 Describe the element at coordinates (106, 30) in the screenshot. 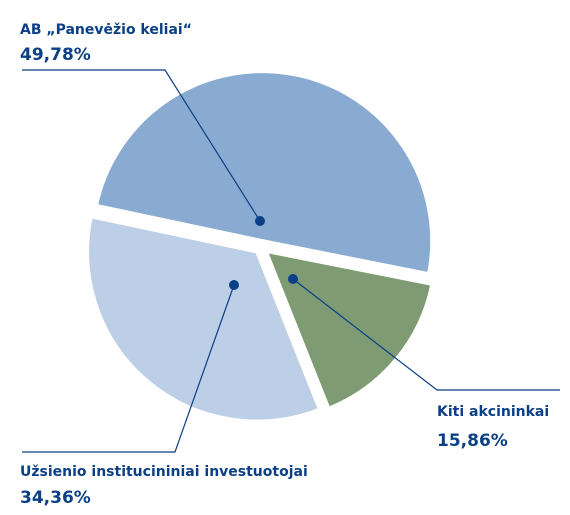

I see `slice-name: AB „Panevėžio keliai“` at that location.